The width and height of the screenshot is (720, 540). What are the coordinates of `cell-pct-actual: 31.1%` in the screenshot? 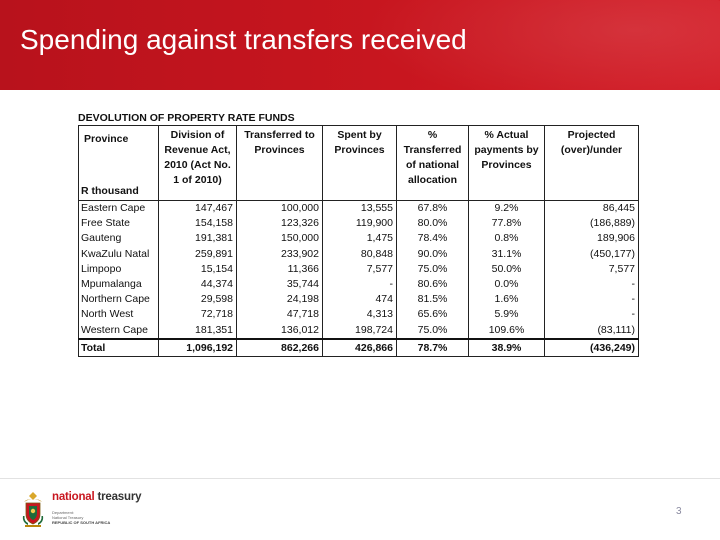 It's located at (506, 254).